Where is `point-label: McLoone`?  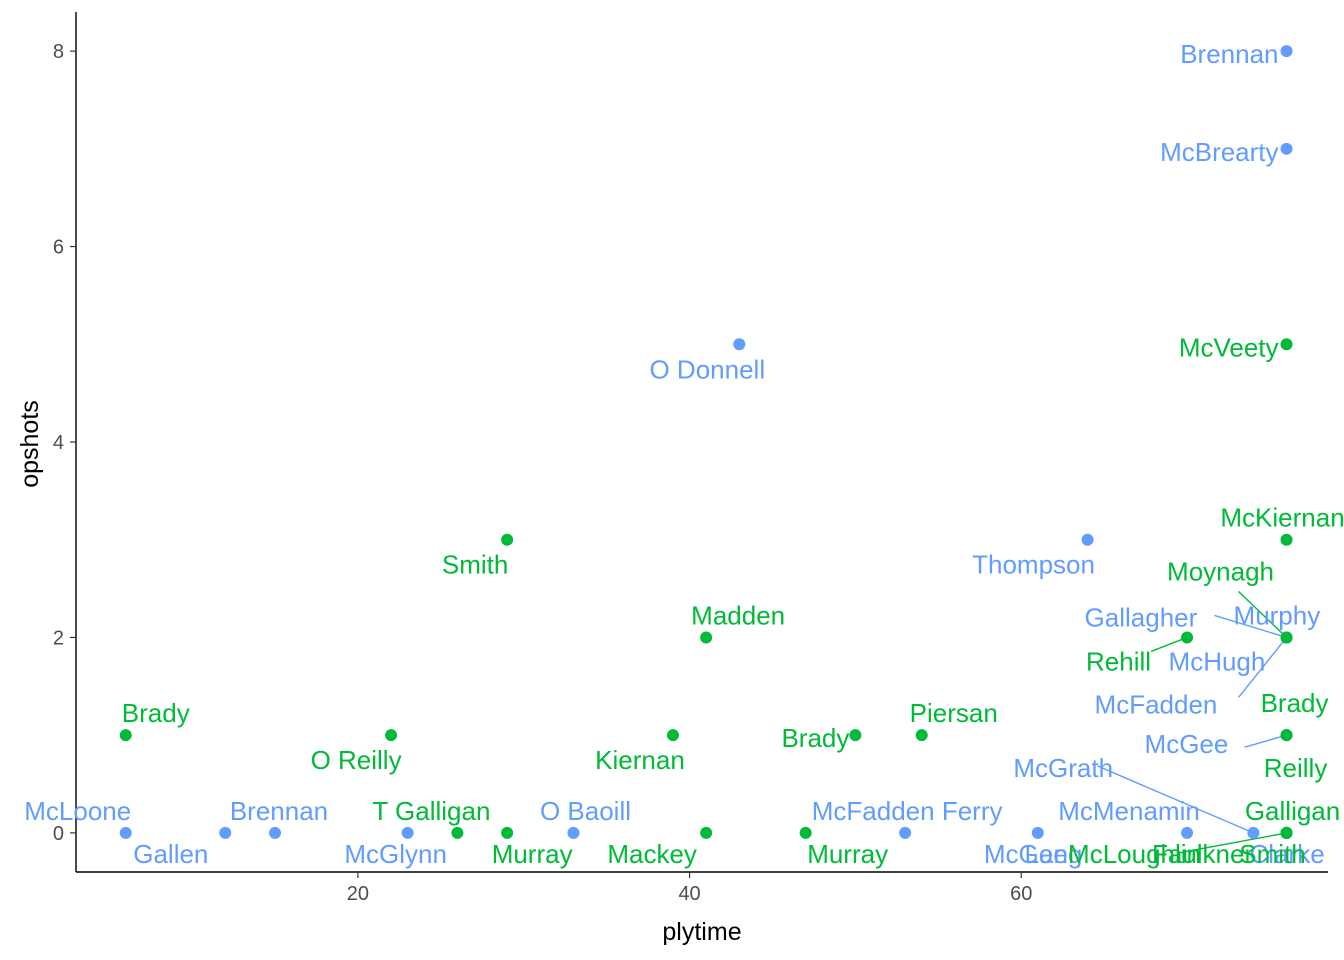
point-label: McLoone is located at coordinates (77, 811).